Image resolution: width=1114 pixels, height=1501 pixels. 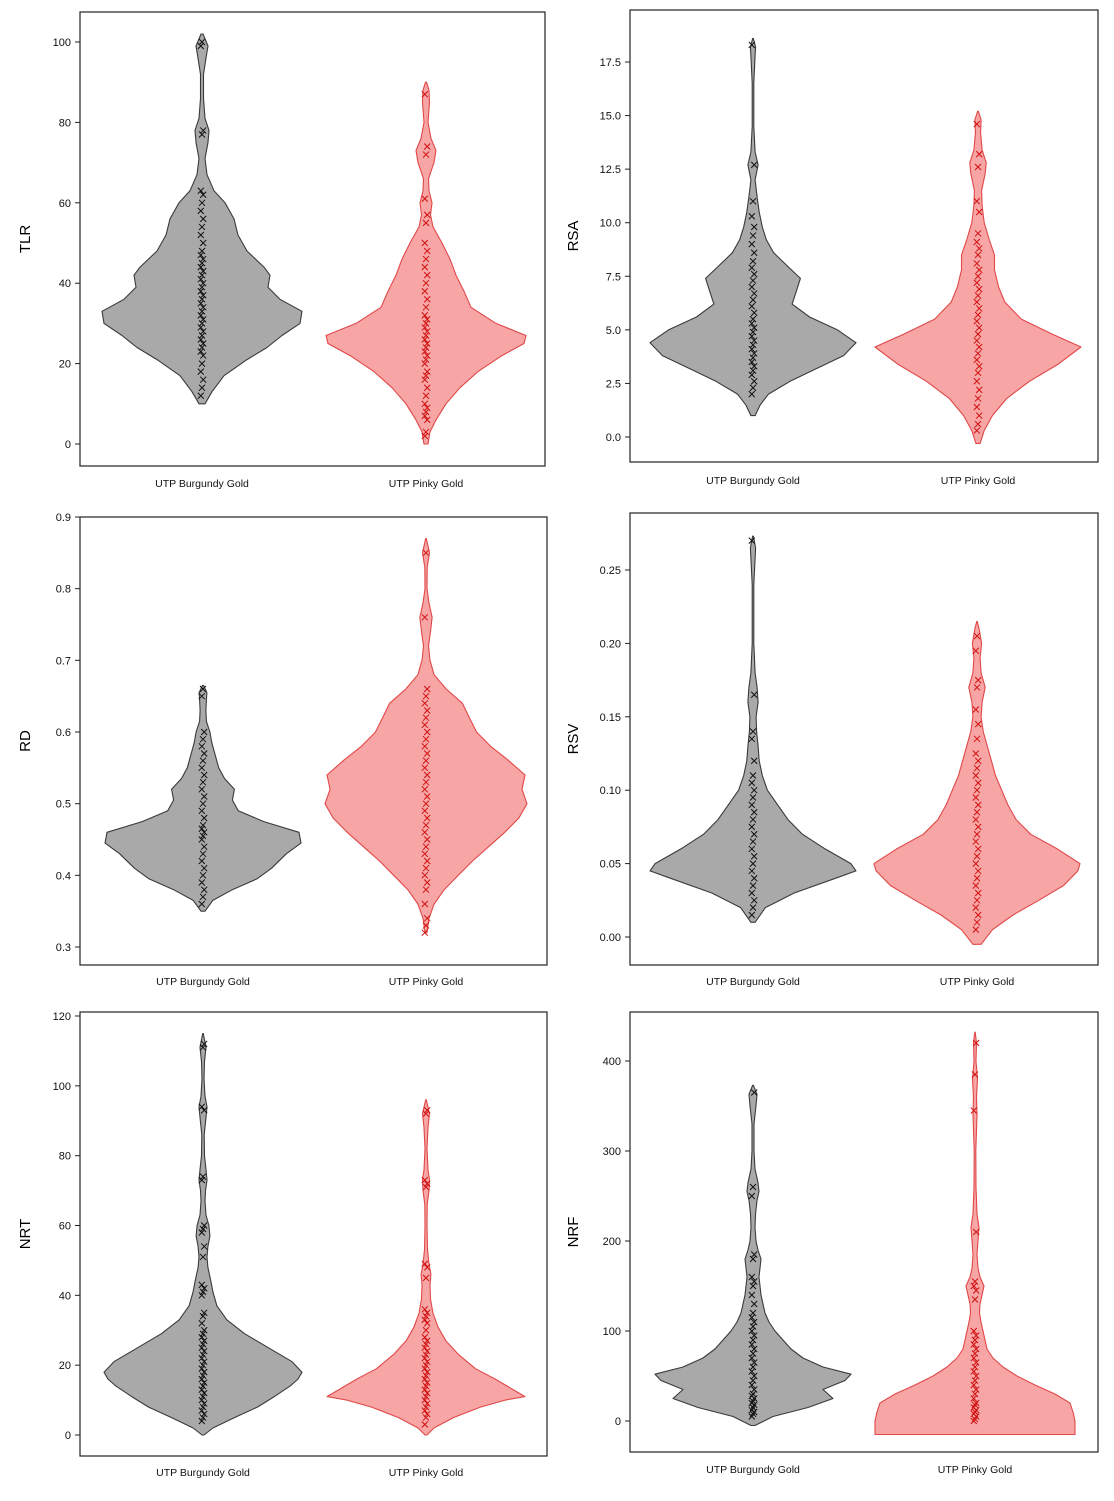 What do you see at coordinates (63, 661) in the screenshot?
I see `y-tick-label: 0.7` at bounding box center [63, 661].